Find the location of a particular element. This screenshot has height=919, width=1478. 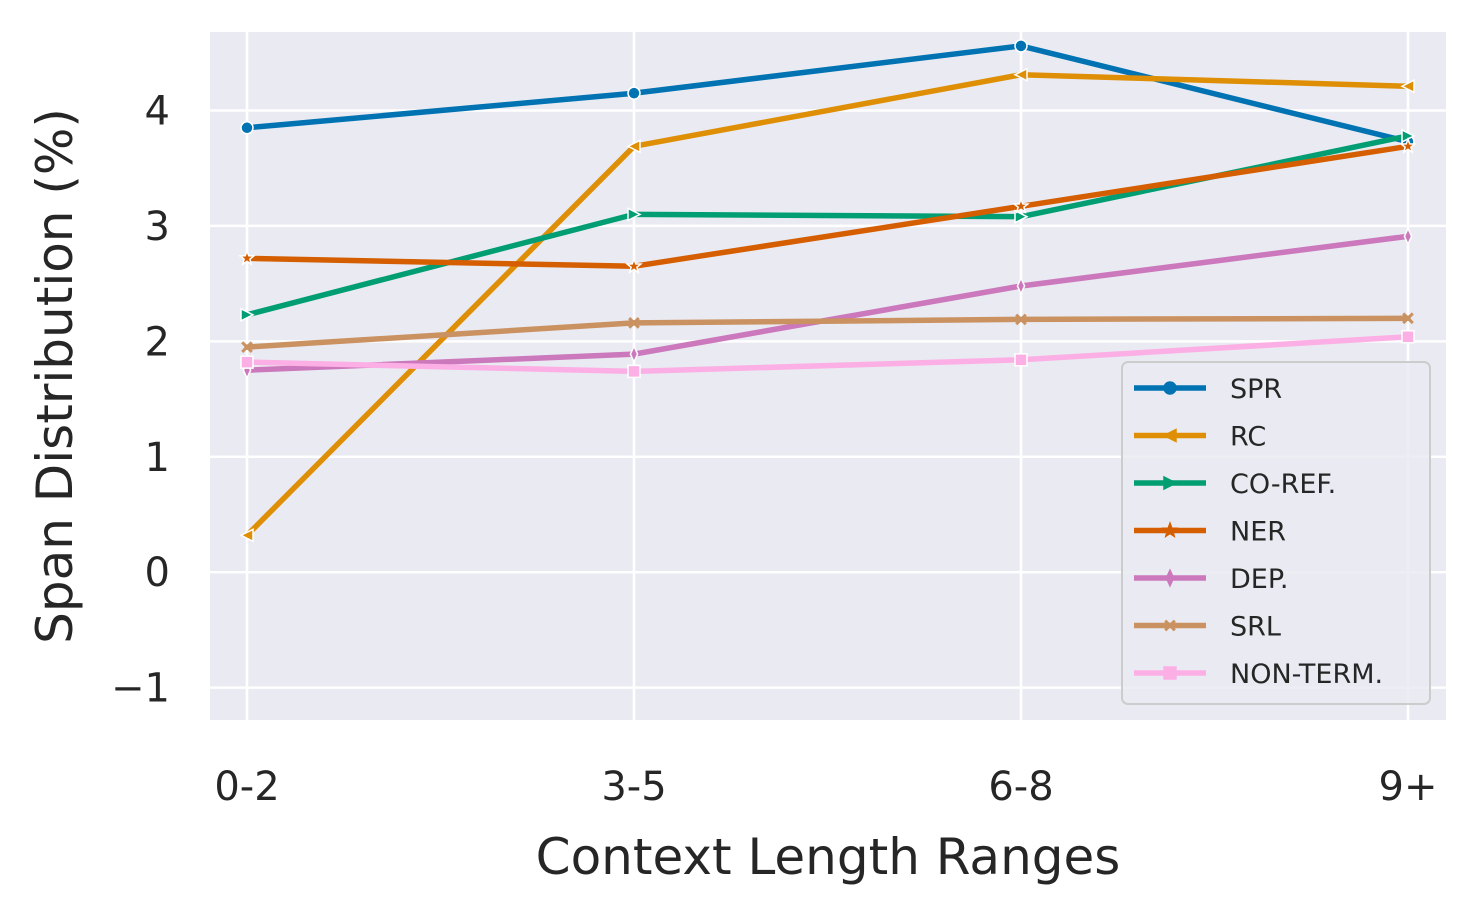

x-tick-label: 9+ is located at coordinates (1408, 787).